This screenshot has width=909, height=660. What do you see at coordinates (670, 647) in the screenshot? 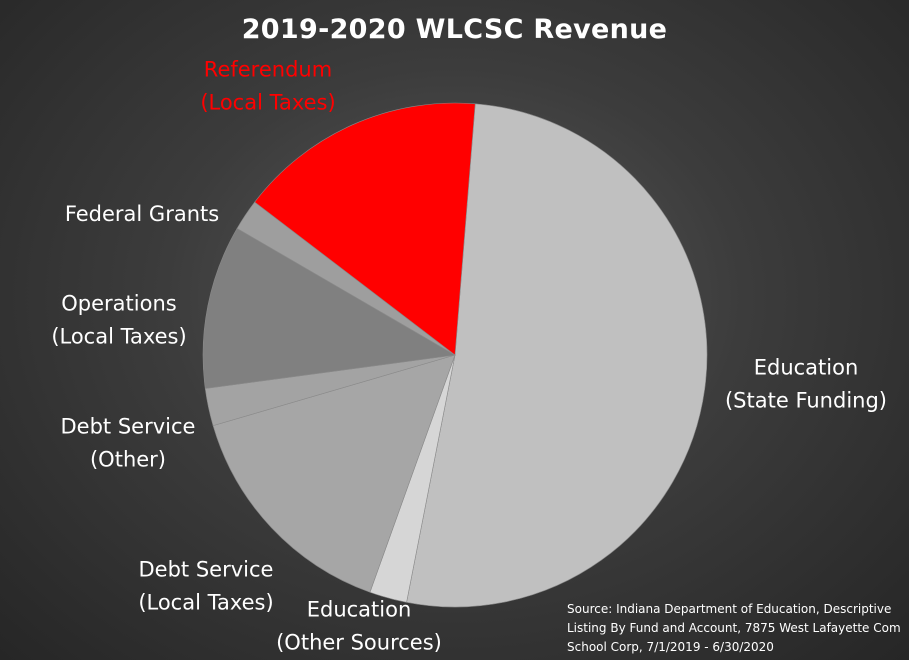
I see `source-line: School Corp, 7/1/2019 - 6/30/2020` at bounding box center [670, 647].